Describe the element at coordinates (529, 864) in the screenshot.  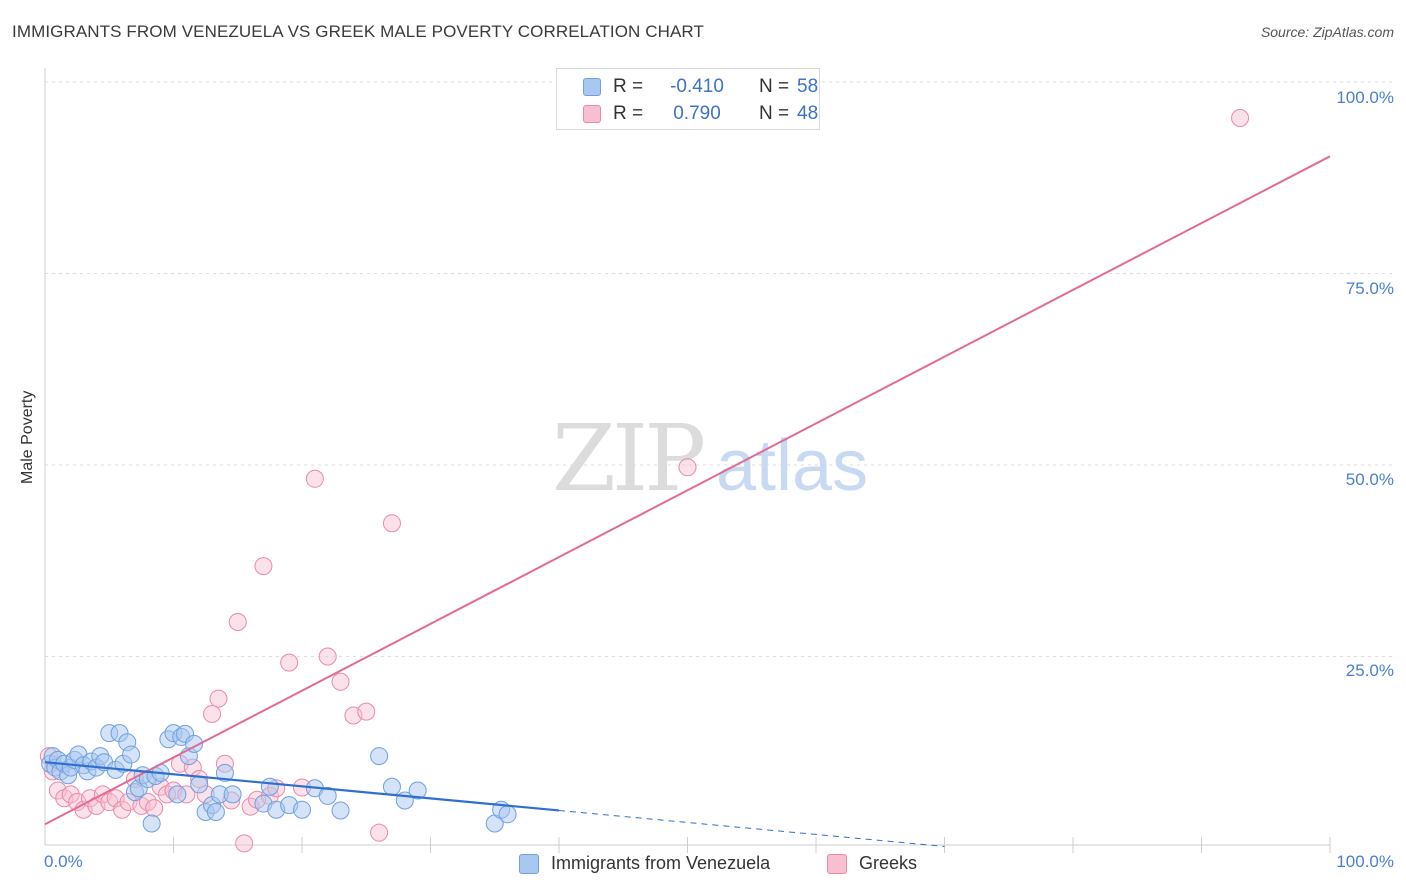
I see `bottom-legend-swatch-blue` at that location.